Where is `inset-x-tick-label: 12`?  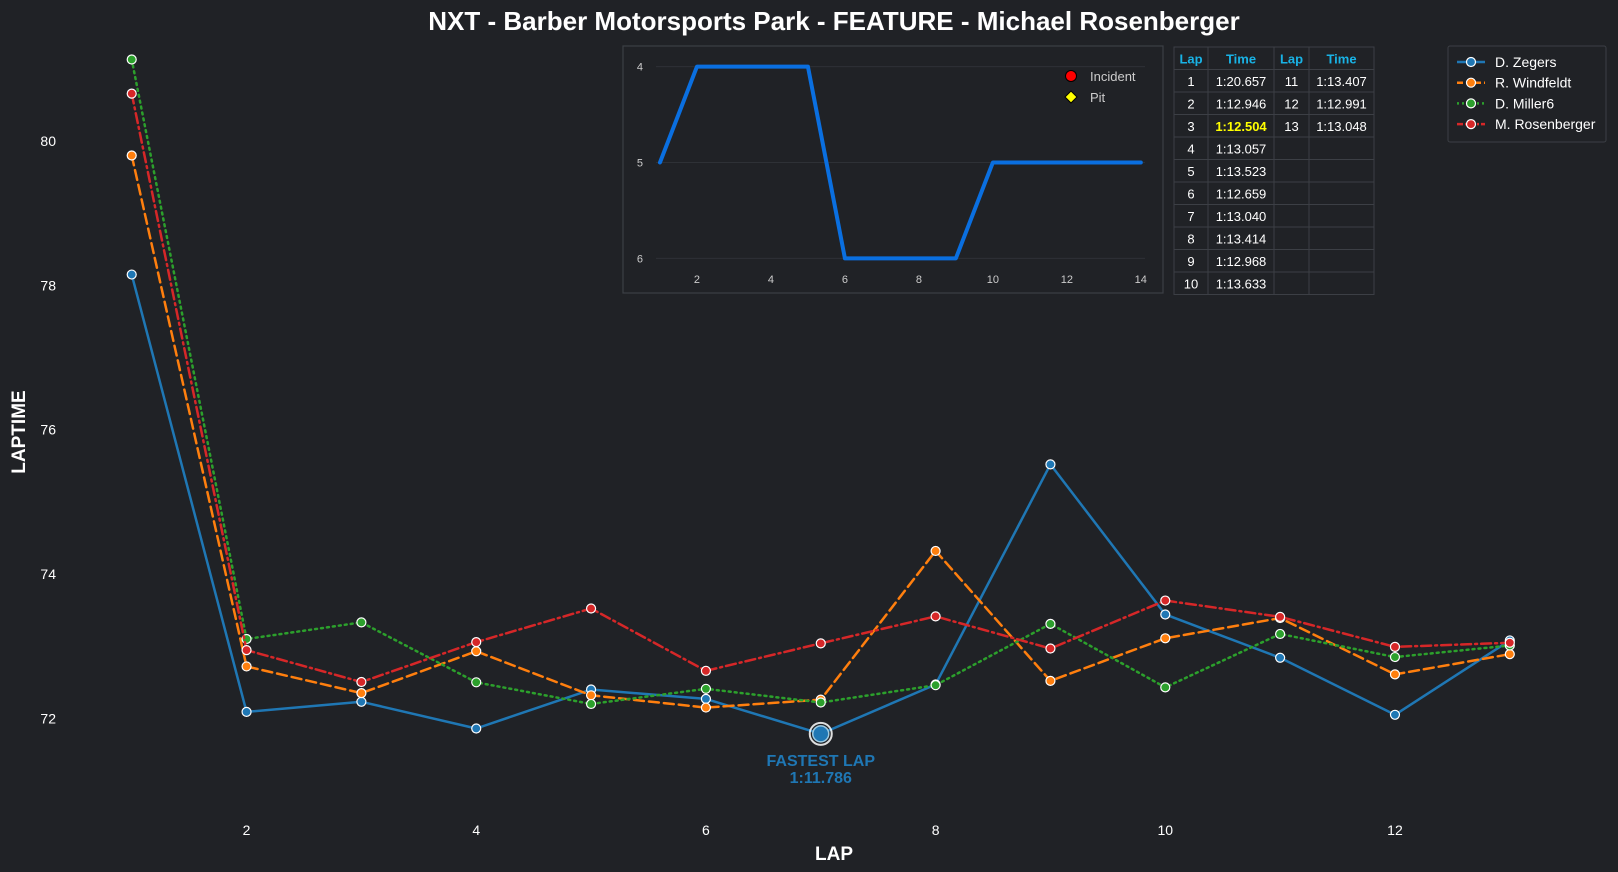
inset-x-tick-label: 12 is located at coordinates (1067, 280).